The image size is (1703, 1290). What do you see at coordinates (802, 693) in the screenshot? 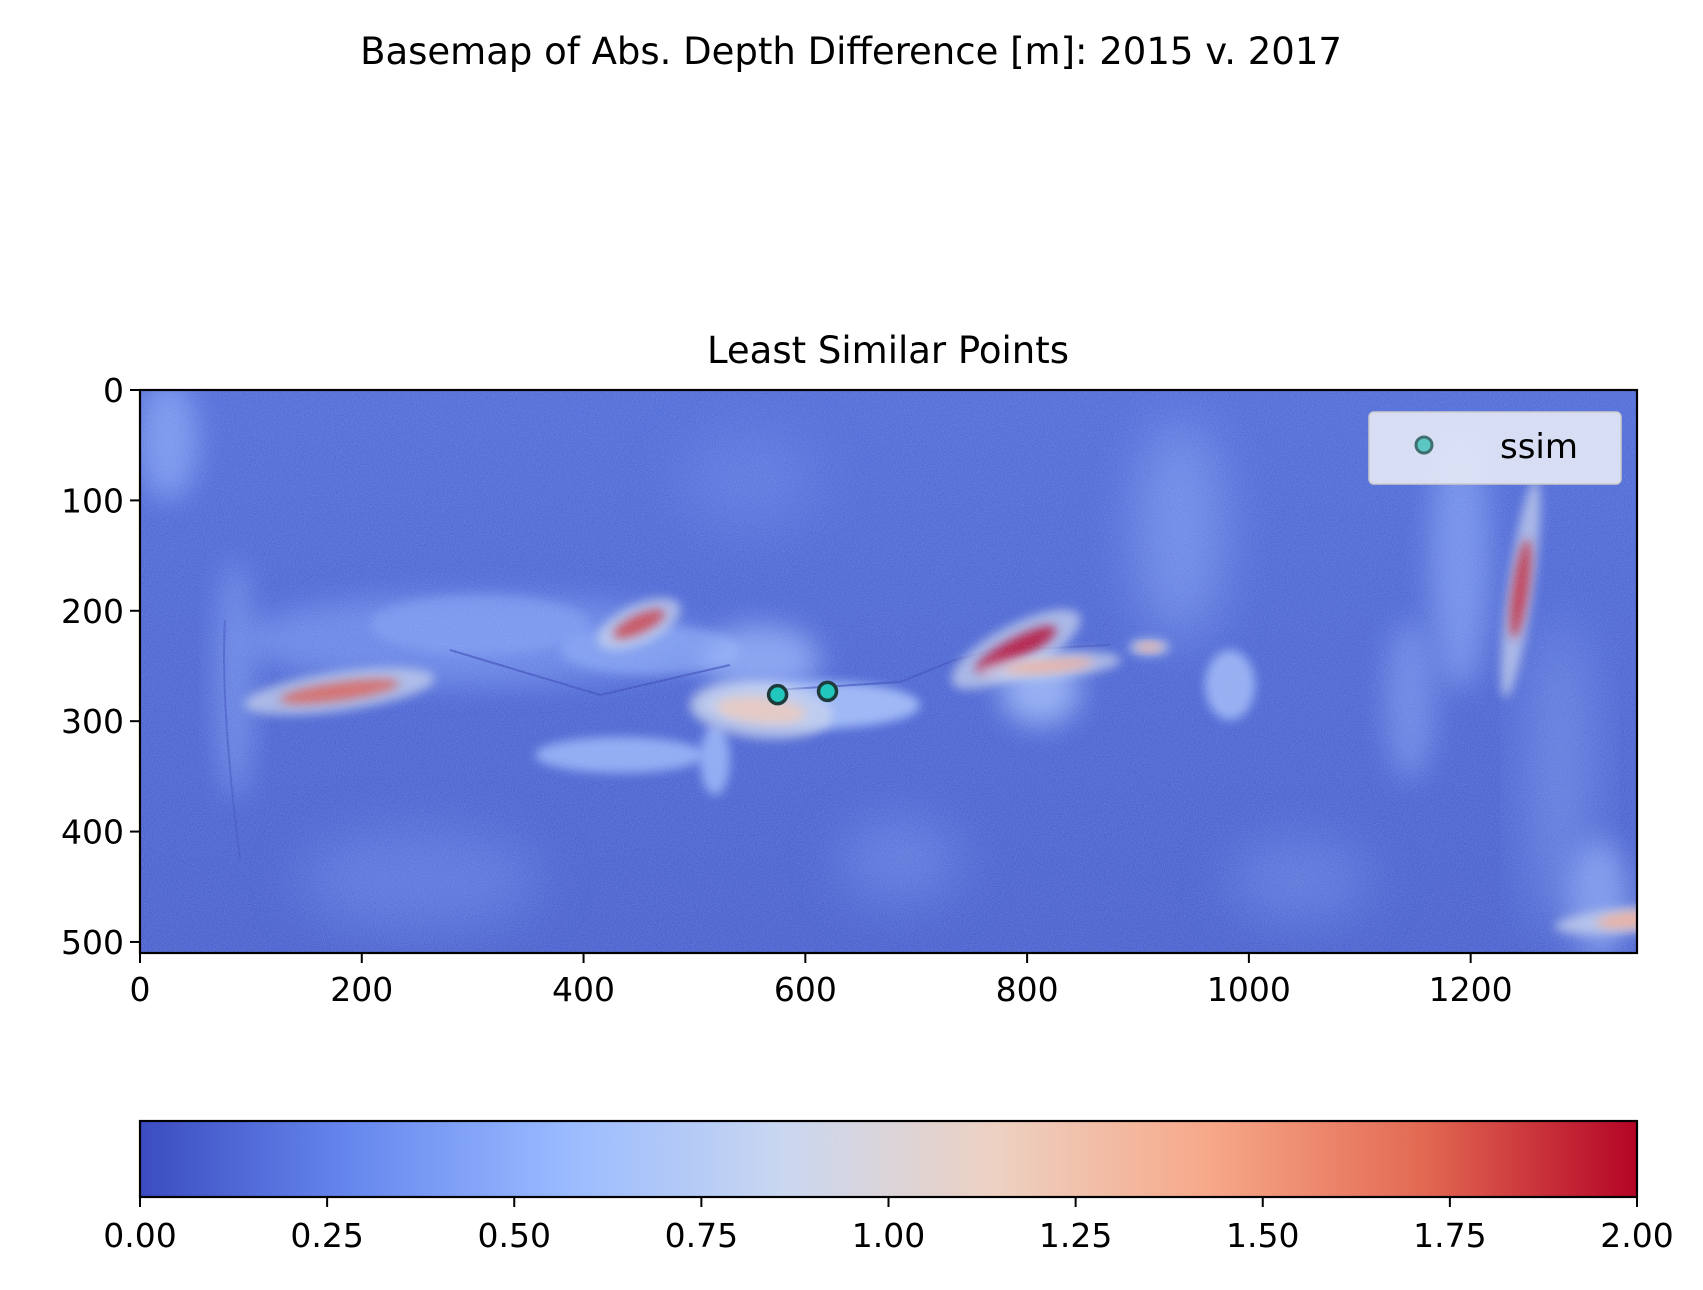
I see `ssim-scatter-series` at bounding box center [802, 693].